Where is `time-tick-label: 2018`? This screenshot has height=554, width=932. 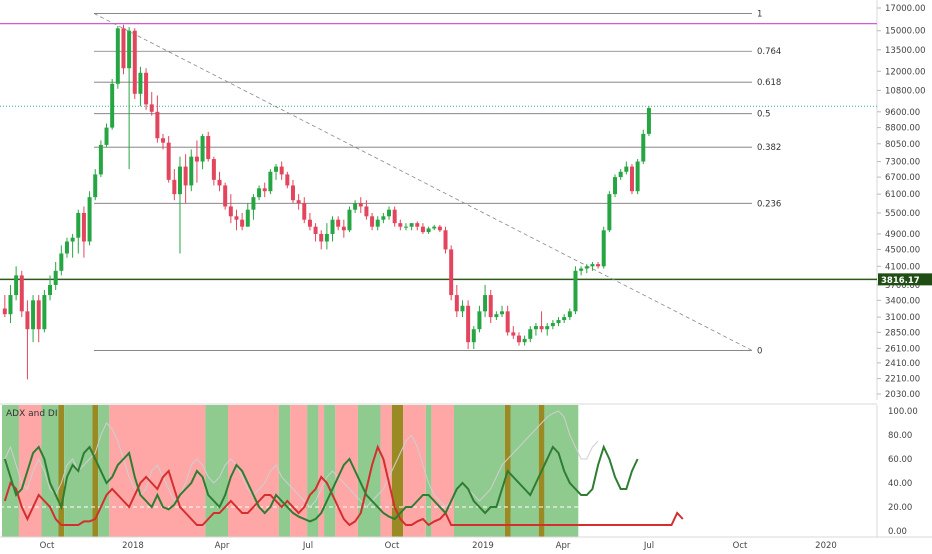
time-tick-label: 2018 is located at coordinates (133, 545).